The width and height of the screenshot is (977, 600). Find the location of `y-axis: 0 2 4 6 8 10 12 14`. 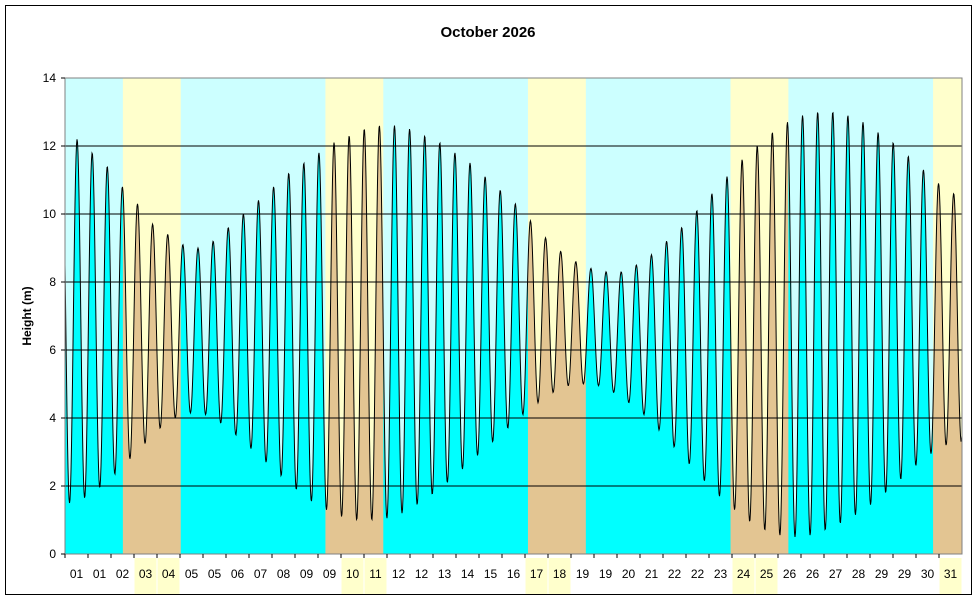

y-axis: 0 2 4 6 8 10 12 14 is located at coordinates (54, 316).